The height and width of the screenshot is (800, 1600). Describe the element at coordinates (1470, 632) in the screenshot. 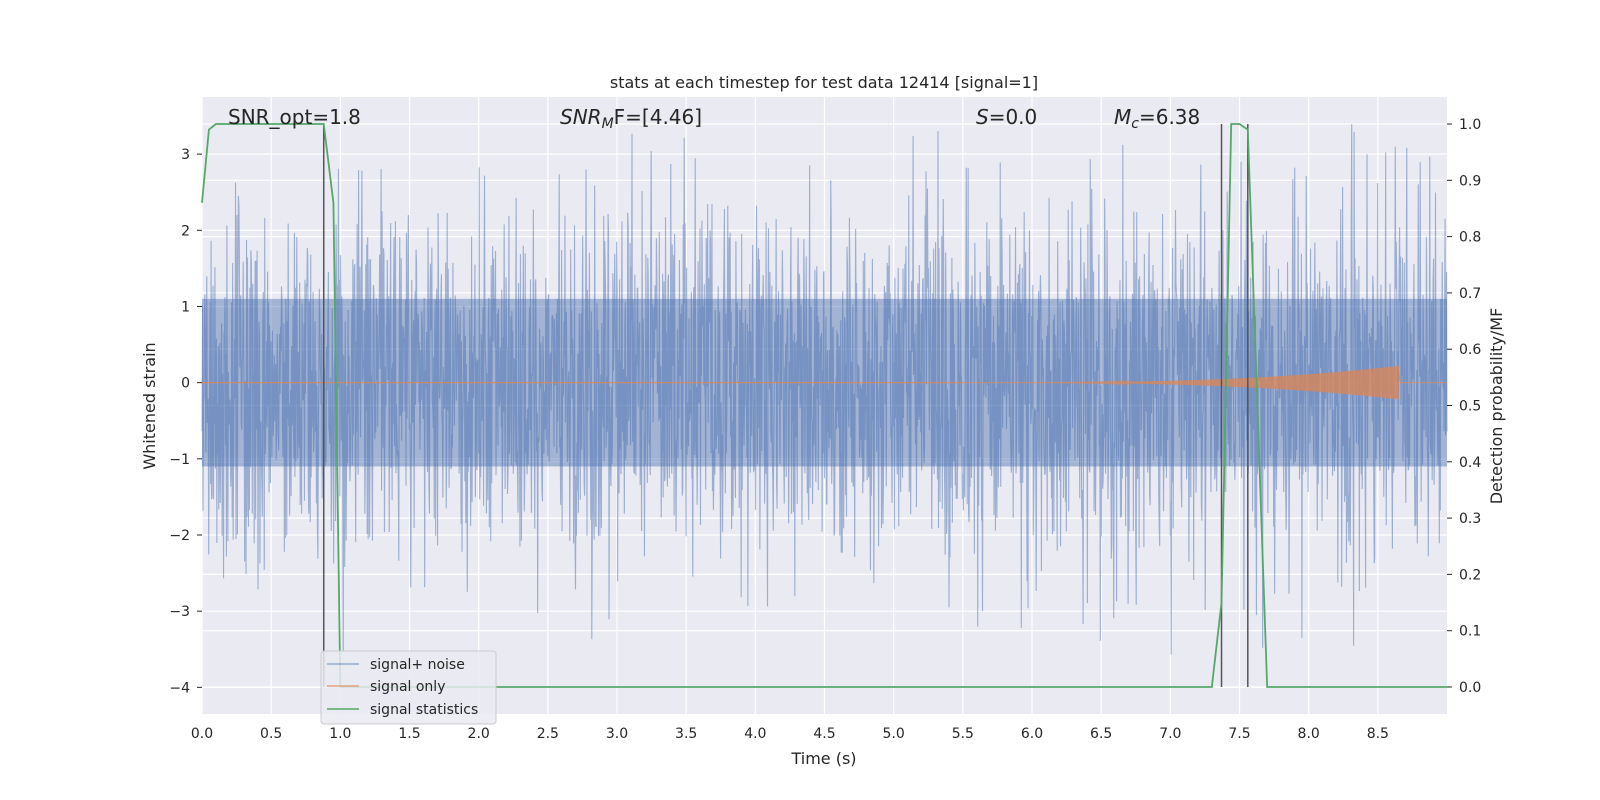

I see `y2-tick-label: 0.1` at that location.